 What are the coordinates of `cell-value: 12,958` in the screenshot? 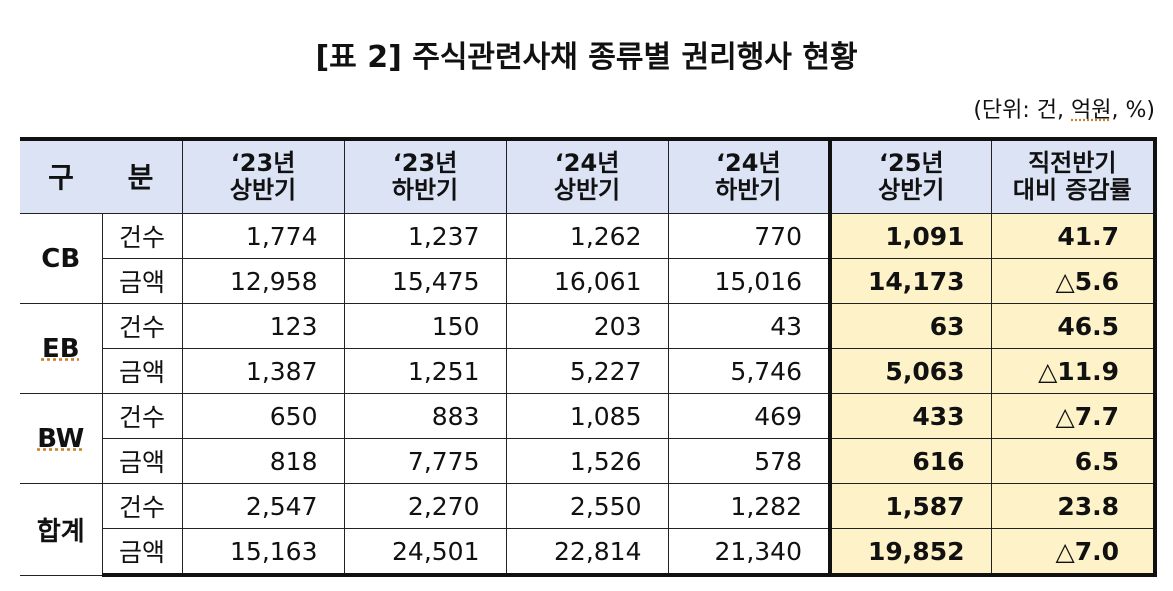 It's located at (263, 281).